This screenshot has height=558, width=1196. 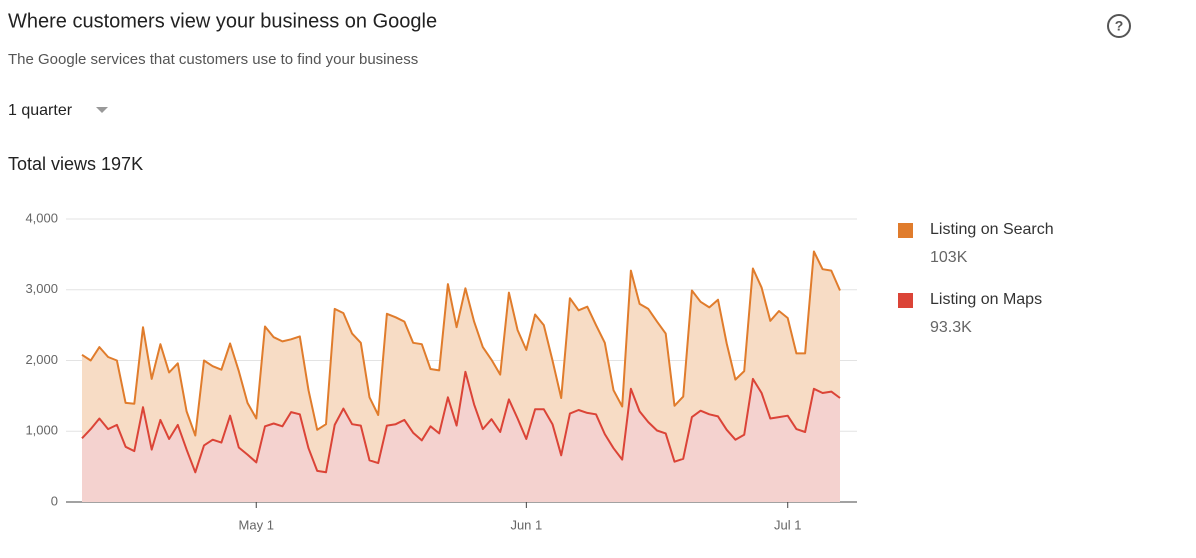 What do you see at coordinates (54, 500) in the screenshot?
I see `y-tick-label: 0` at bounding box center [54, 500].